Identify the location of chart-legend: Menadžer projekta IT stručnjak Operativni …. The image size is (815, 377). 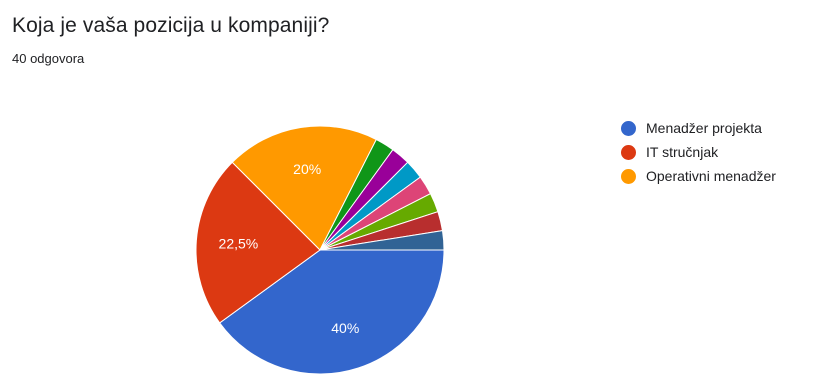
(698, 152).